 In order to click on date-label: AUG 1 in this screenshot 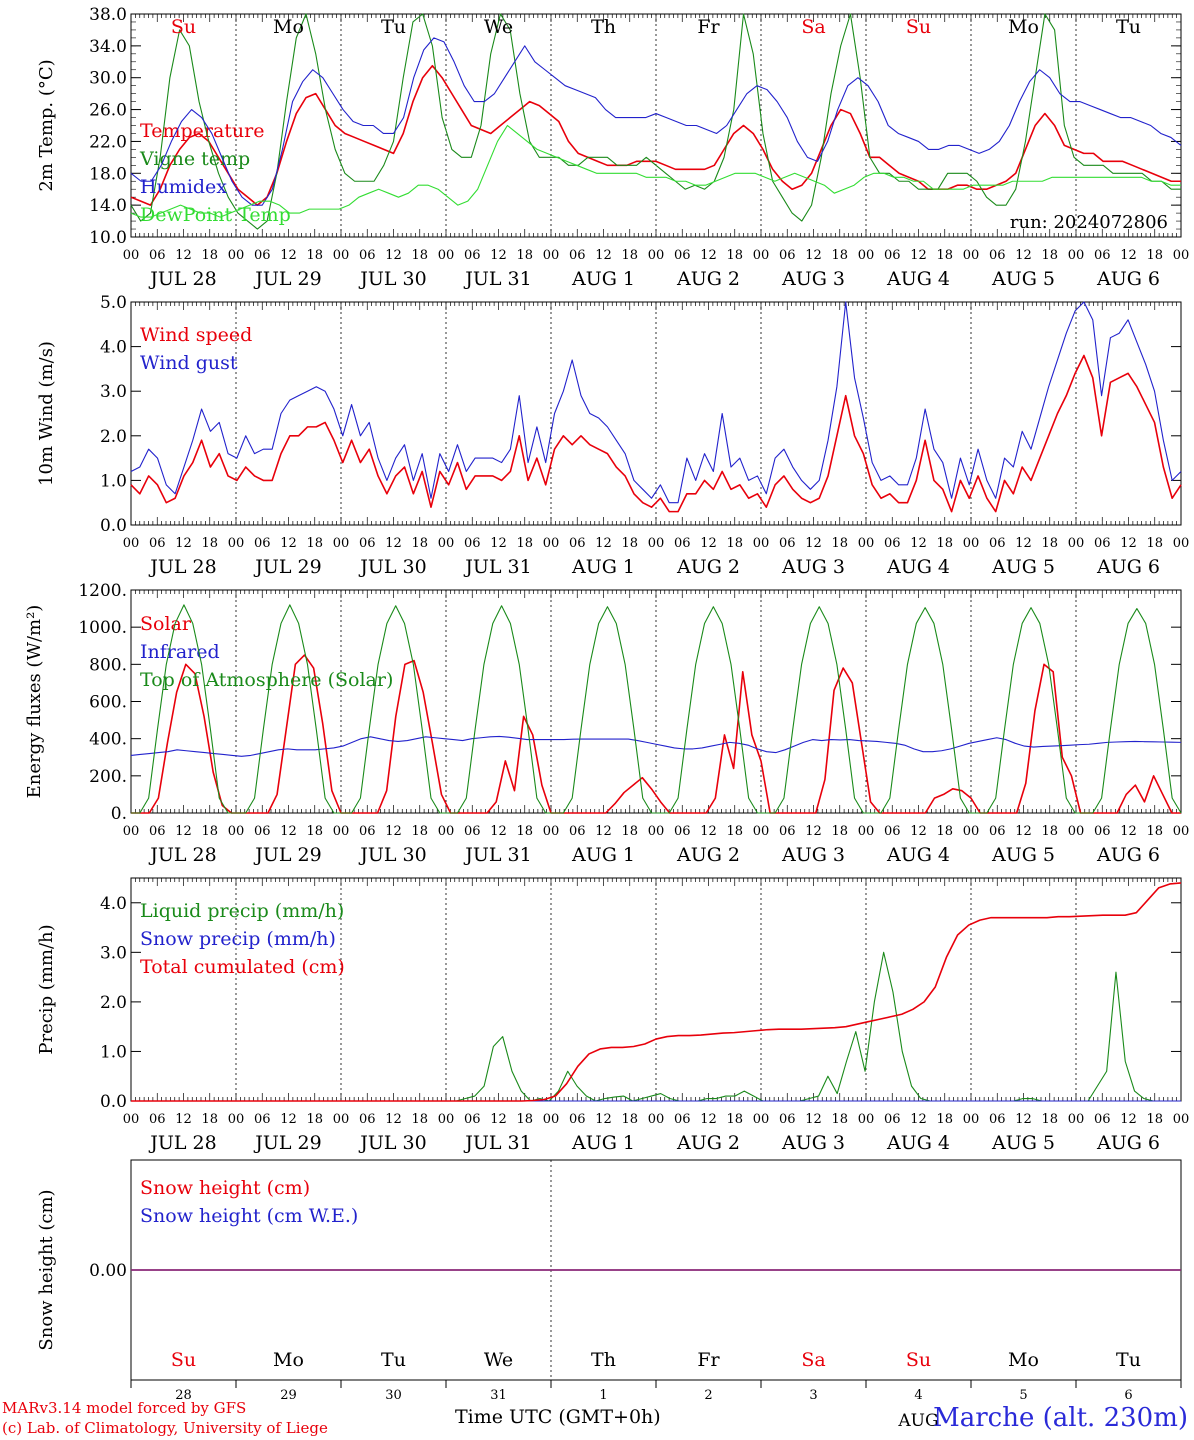, I will do `click(603, 567)`.